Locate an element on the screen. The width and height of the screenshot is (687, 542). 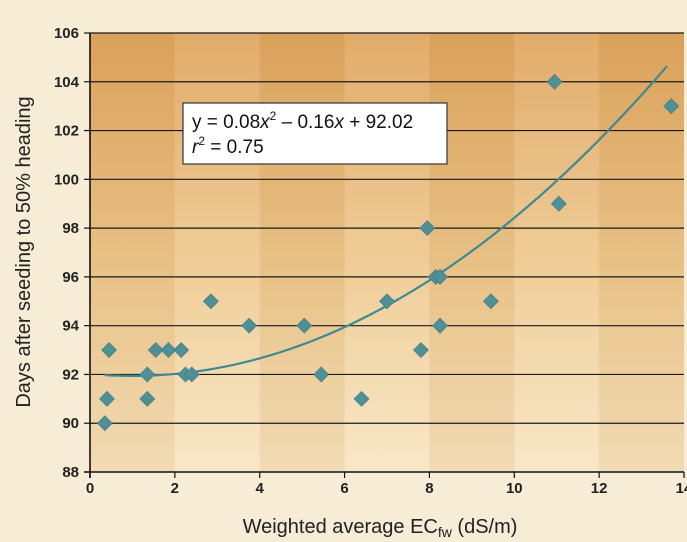
equation-var-x: x is located at coordinates (265, 122).